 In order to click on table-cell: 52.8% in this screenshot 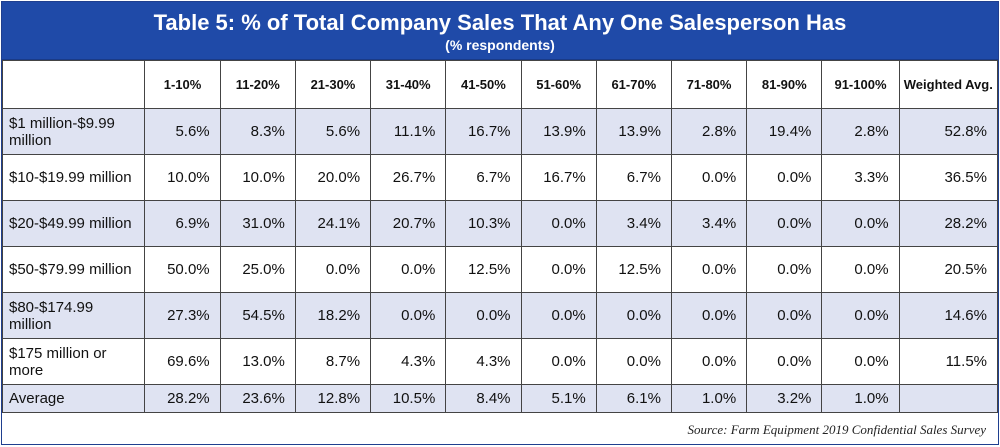, I will do `click(948, 131)`.